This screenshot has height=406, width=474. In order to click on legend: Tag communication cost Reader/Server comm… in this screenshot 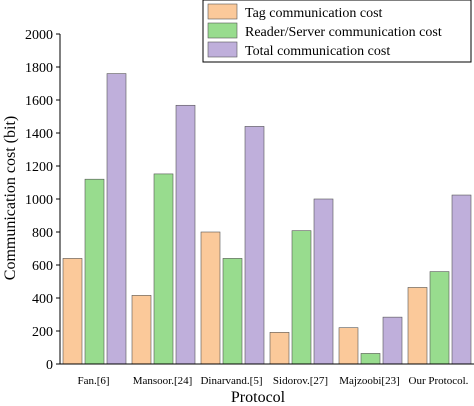, I will do `click(337, 31)`.